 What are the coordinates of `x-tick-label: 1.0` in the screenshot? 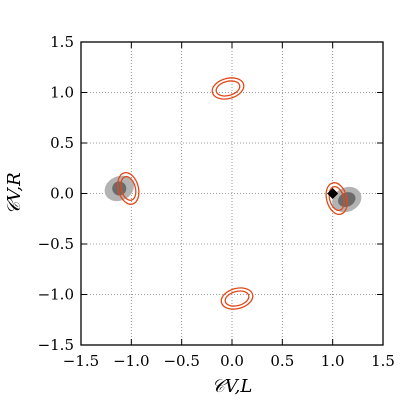 It's located at (333, 361).